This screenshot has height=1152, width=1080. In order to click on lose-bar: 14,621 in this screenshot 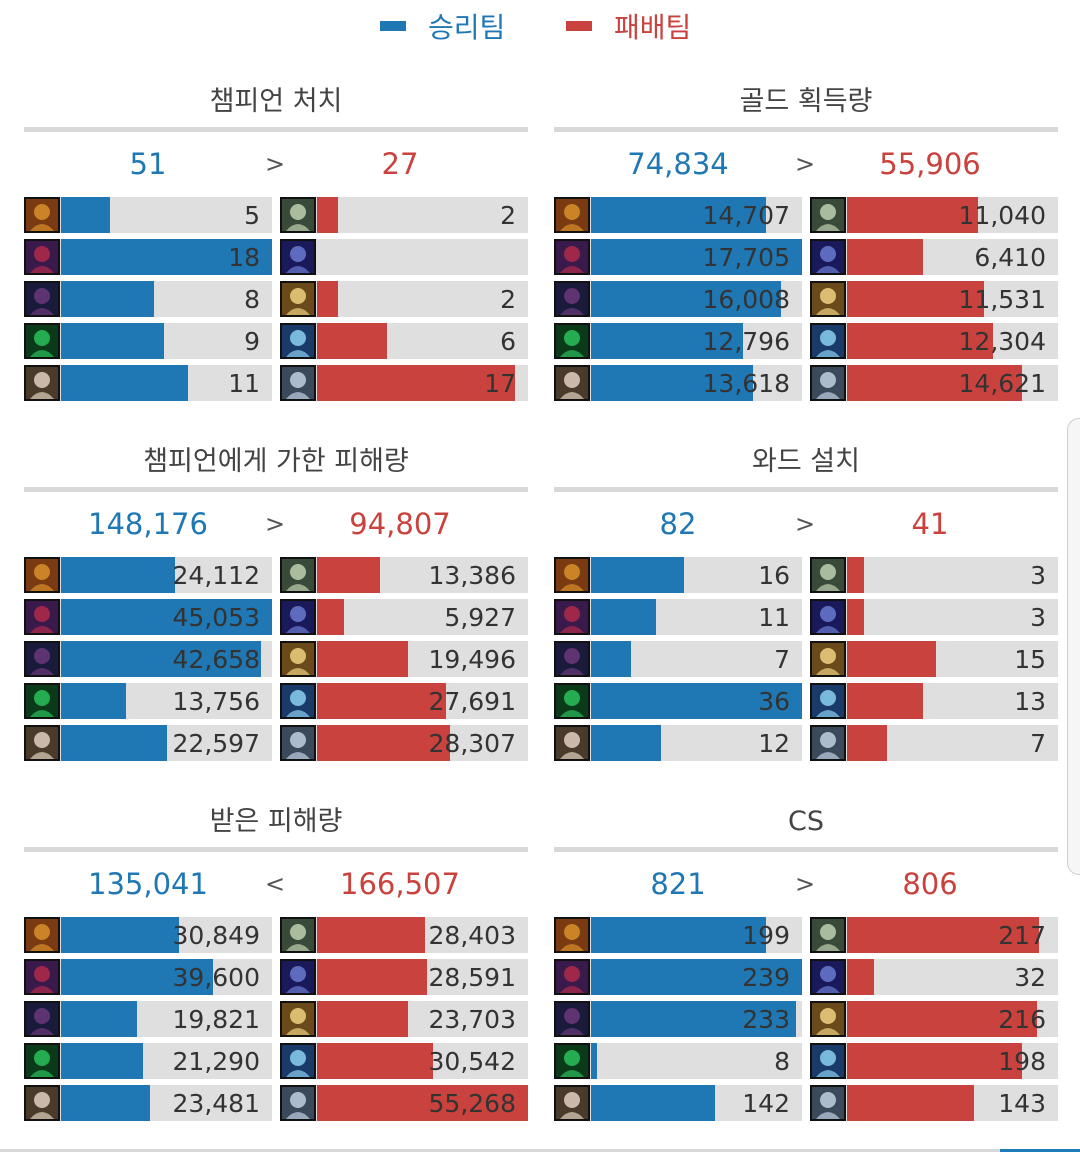, I will do `click(934, 383)`.